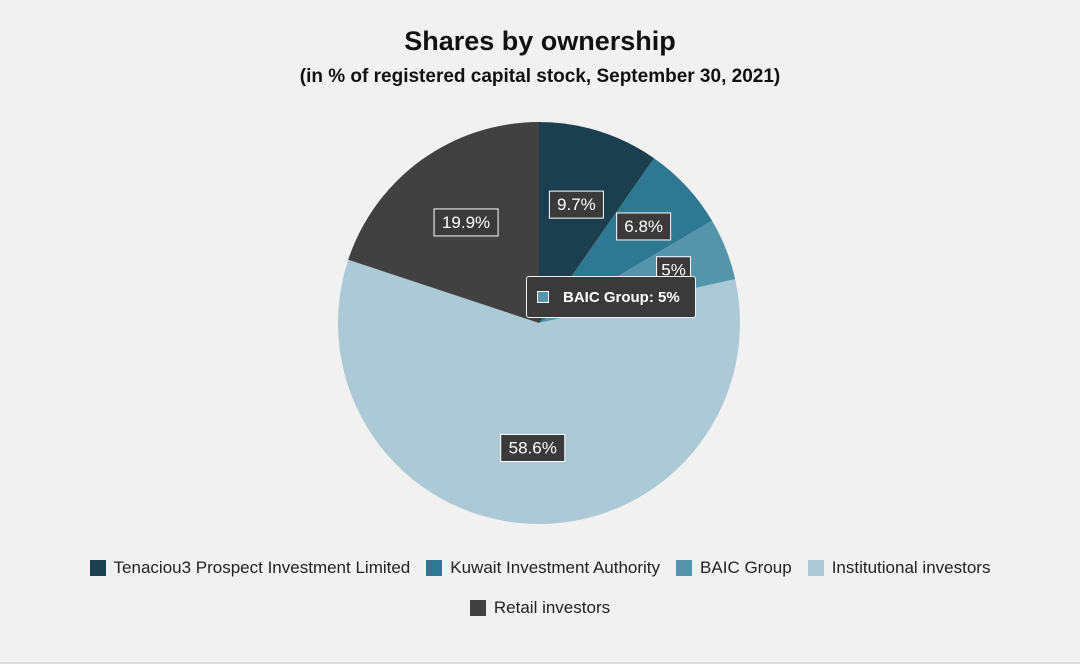  I want to click on legend-item-retail: Retail investors, so click(540, 608).